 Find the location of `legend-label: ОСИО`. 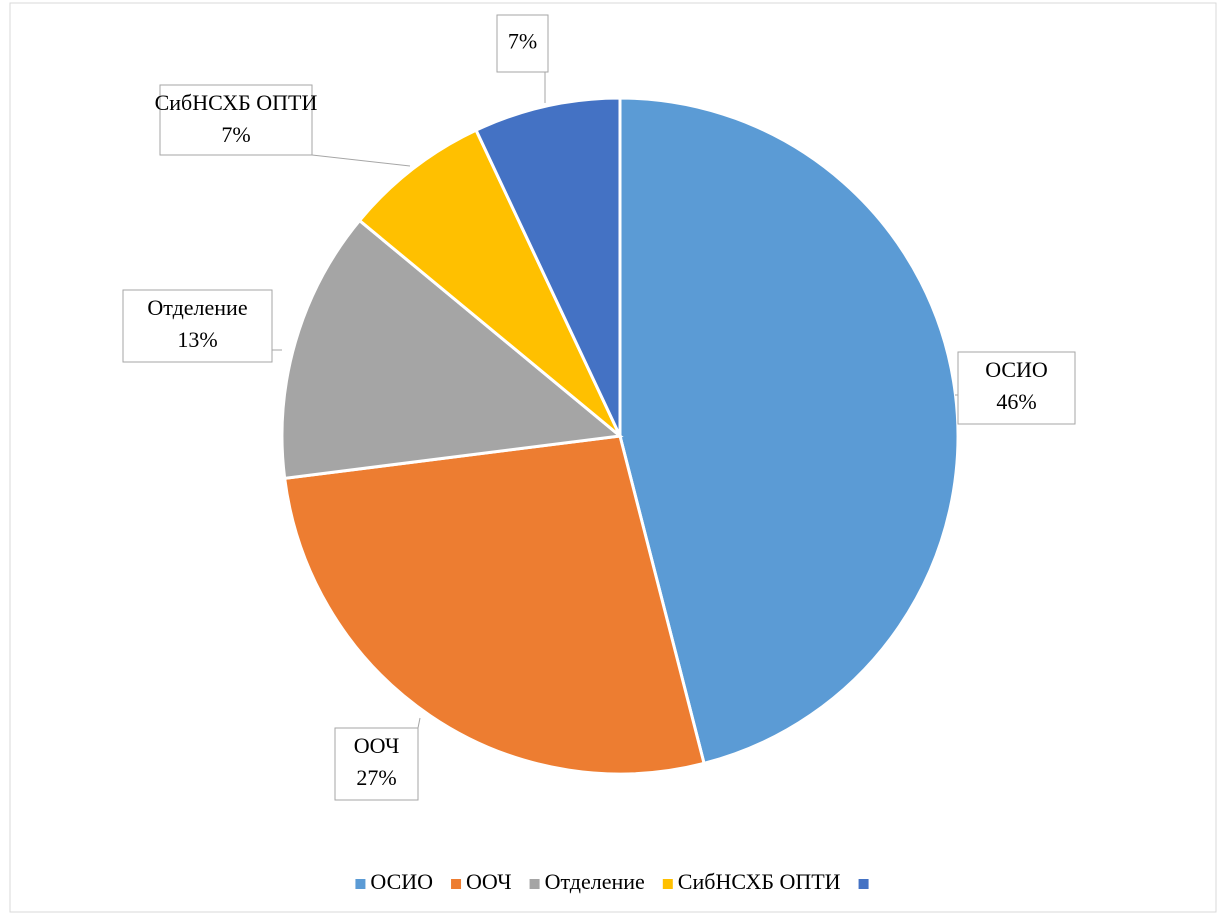

legend-label: ОСИО is located at coordinates (401, 881).